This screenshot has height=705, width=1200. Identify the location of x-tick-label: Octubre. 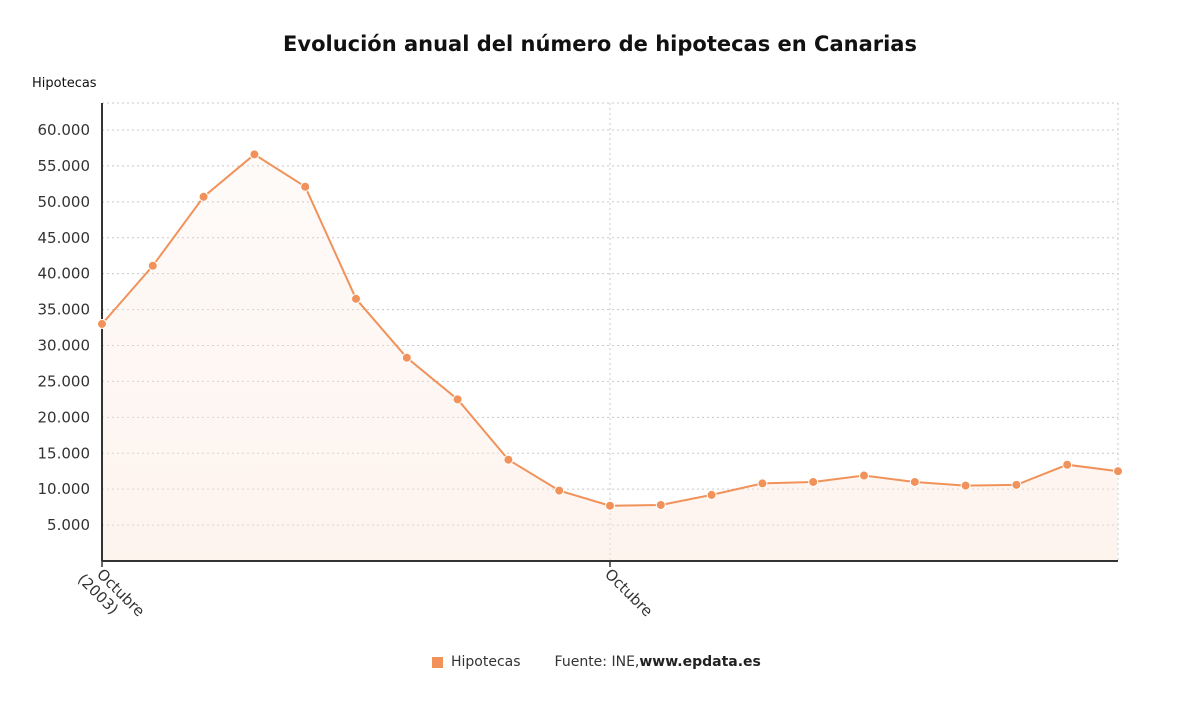
(628, 592).